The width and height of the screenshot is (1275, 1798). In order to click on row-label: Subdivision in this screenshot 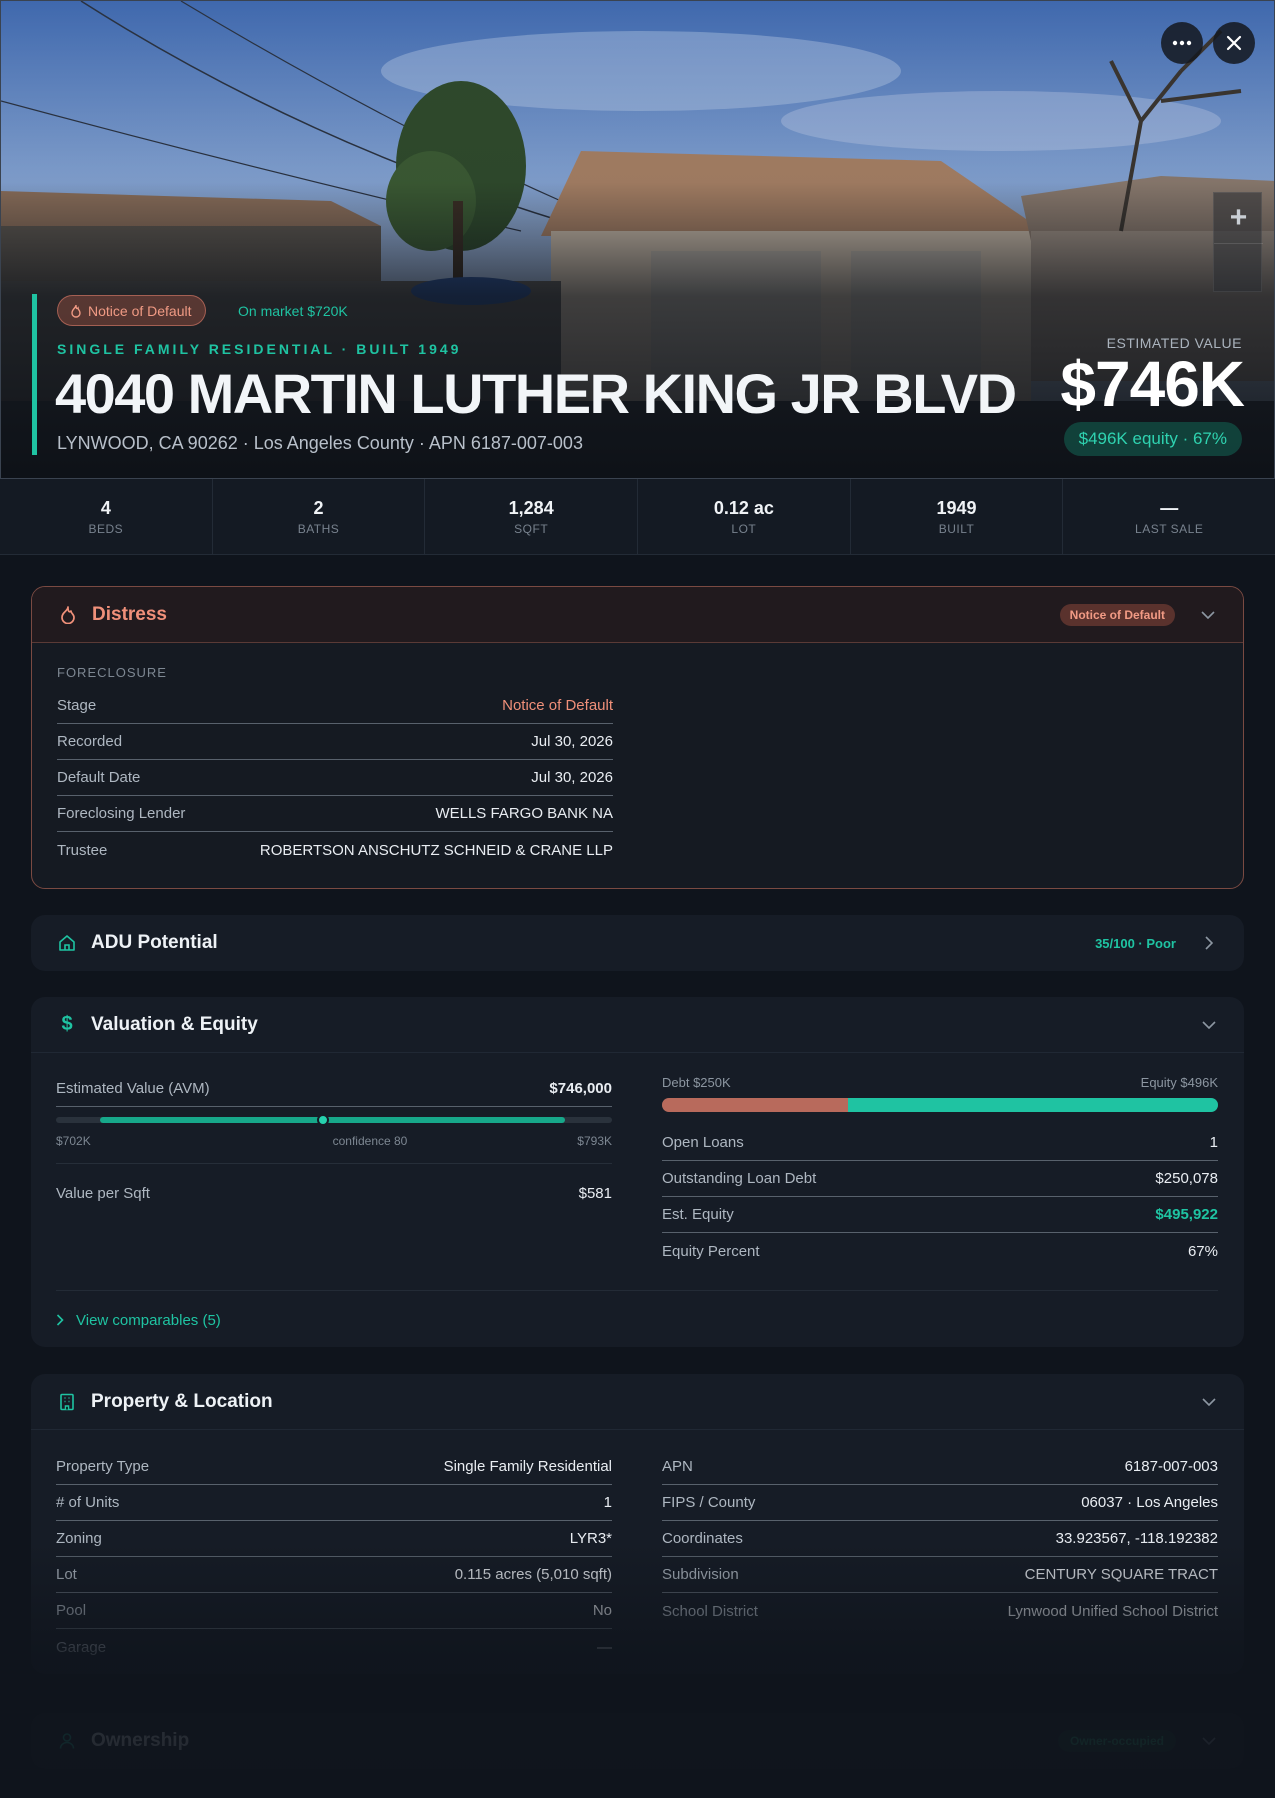, I will do `click(700, 1574)`.